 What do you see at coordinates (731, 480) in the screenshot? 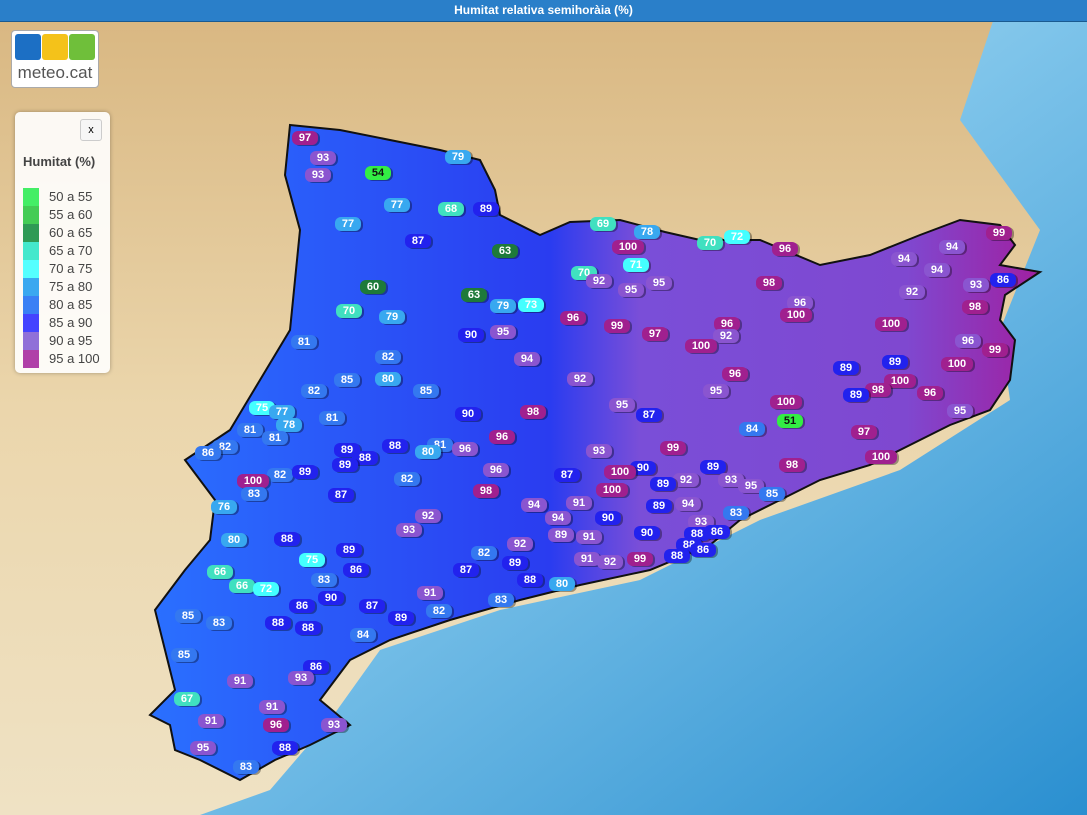
I see `station-value: 93` at bounding box center [731, 480].